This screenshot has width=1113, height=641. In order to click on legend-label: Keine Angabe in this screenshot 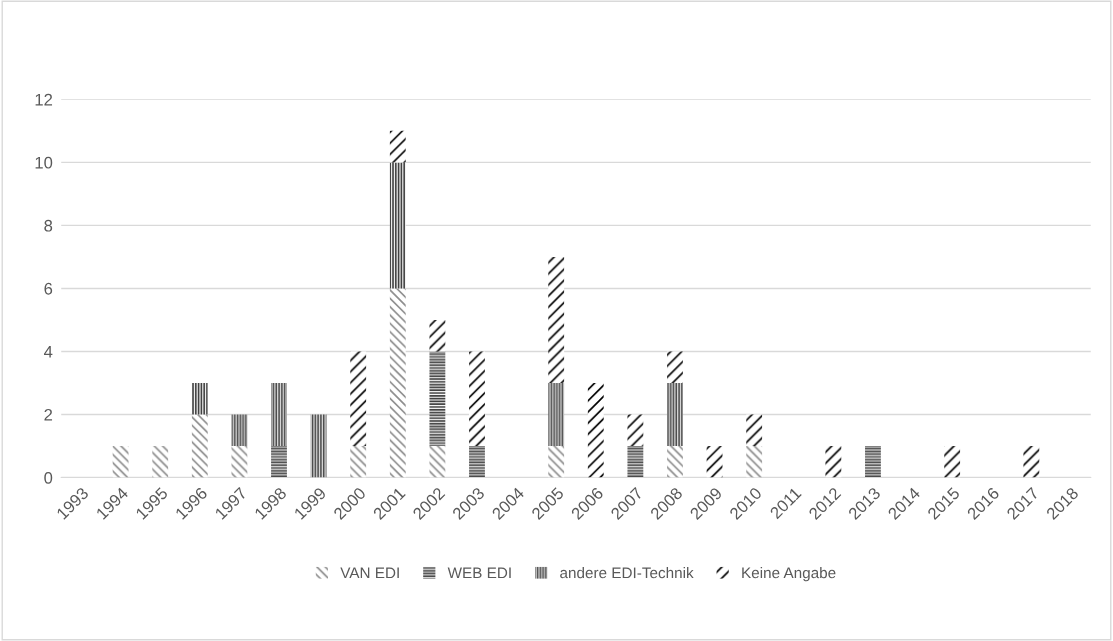, I will do `click(789, 574)`.